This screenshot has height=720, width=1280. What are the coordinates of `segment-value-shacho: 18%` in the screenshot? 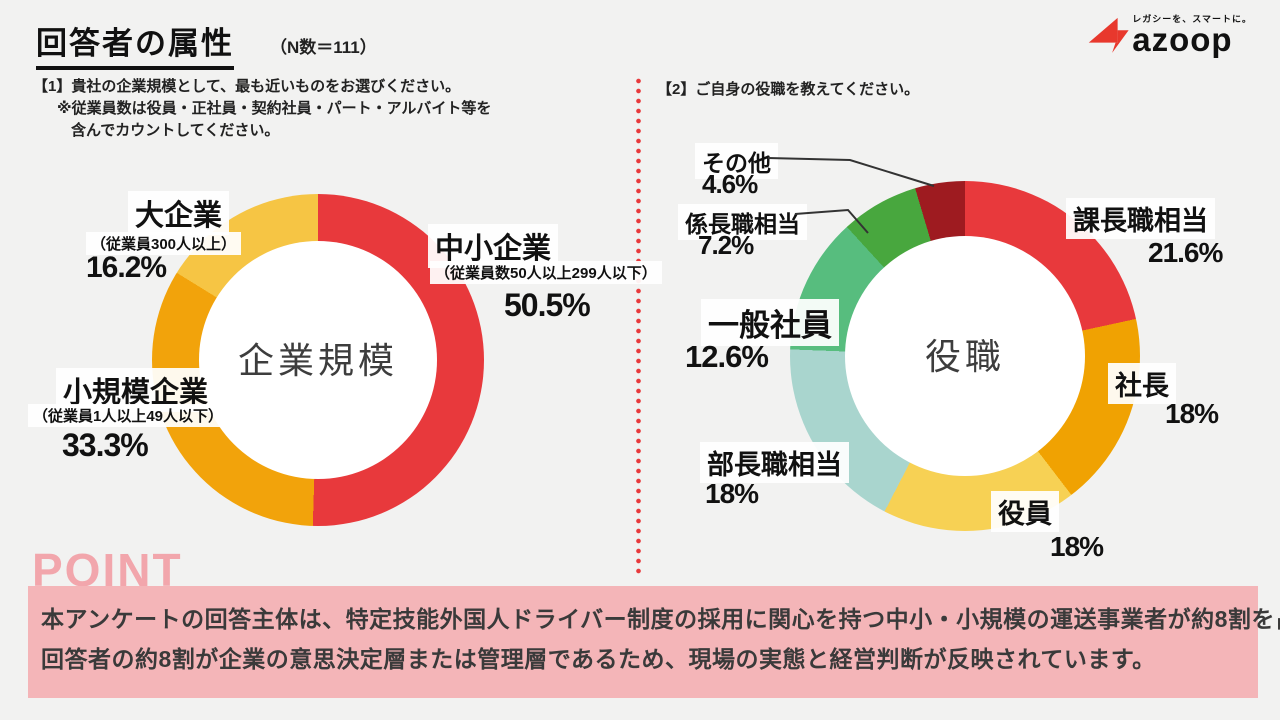 It's located at (1192, 413).